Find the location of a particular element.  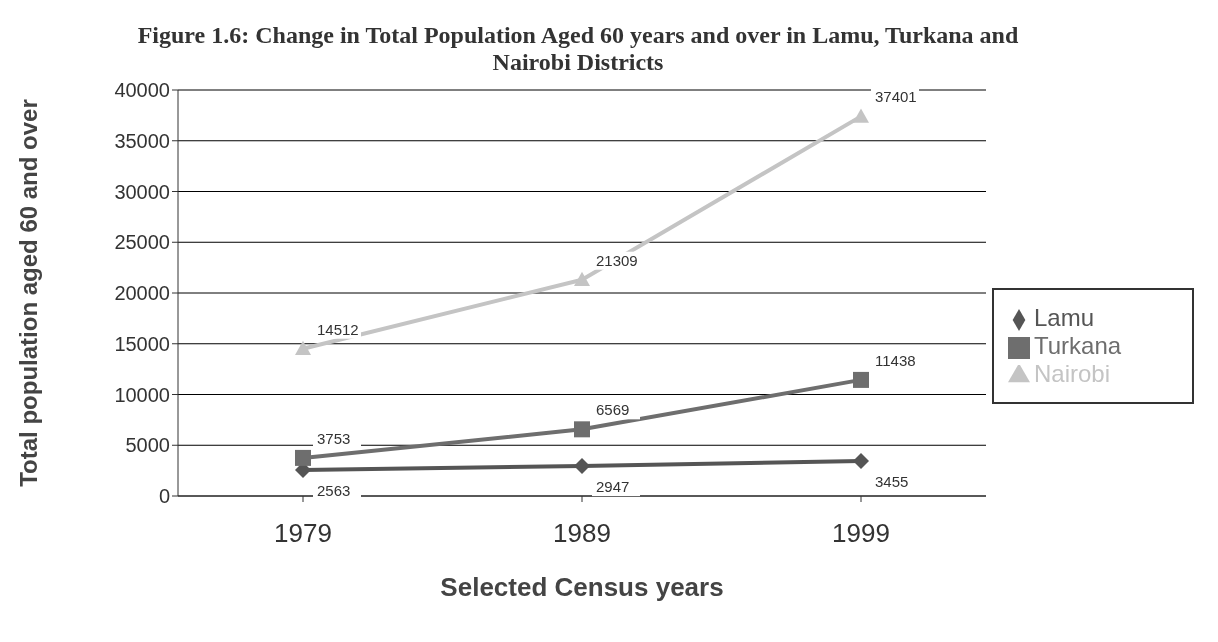

y-tick-label: 10000 is located at coordinates (142, 394).